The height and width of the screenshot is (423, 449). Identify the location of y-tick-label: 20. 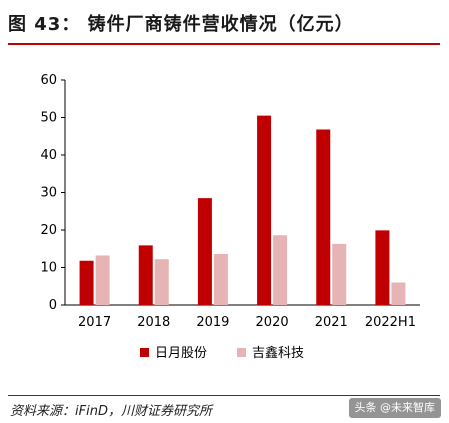
(48, 230).